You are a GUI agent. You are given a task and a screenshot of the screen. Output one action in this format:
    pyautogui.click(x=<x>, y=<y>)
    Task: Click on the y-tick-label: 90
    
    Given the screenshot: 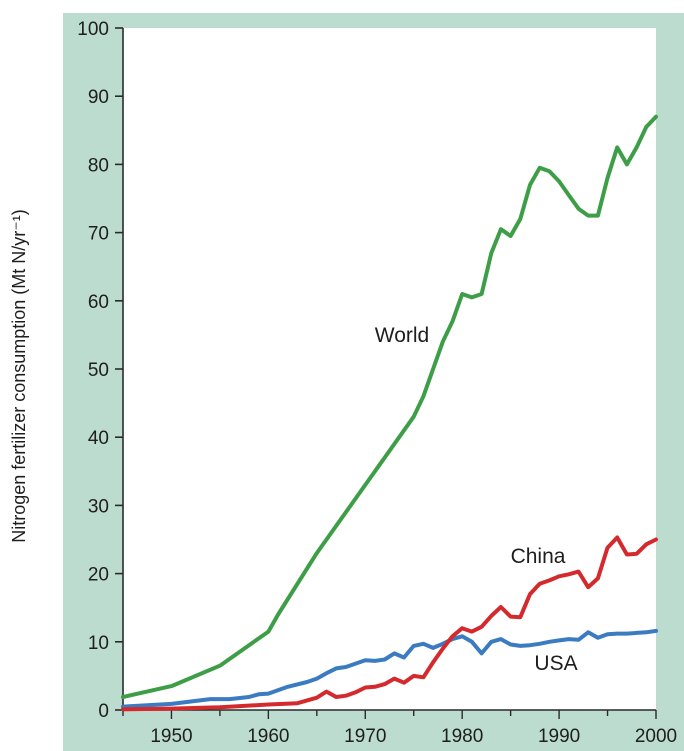 What is the action you would take?
    pyautogui.click(x=98, y=97)
    